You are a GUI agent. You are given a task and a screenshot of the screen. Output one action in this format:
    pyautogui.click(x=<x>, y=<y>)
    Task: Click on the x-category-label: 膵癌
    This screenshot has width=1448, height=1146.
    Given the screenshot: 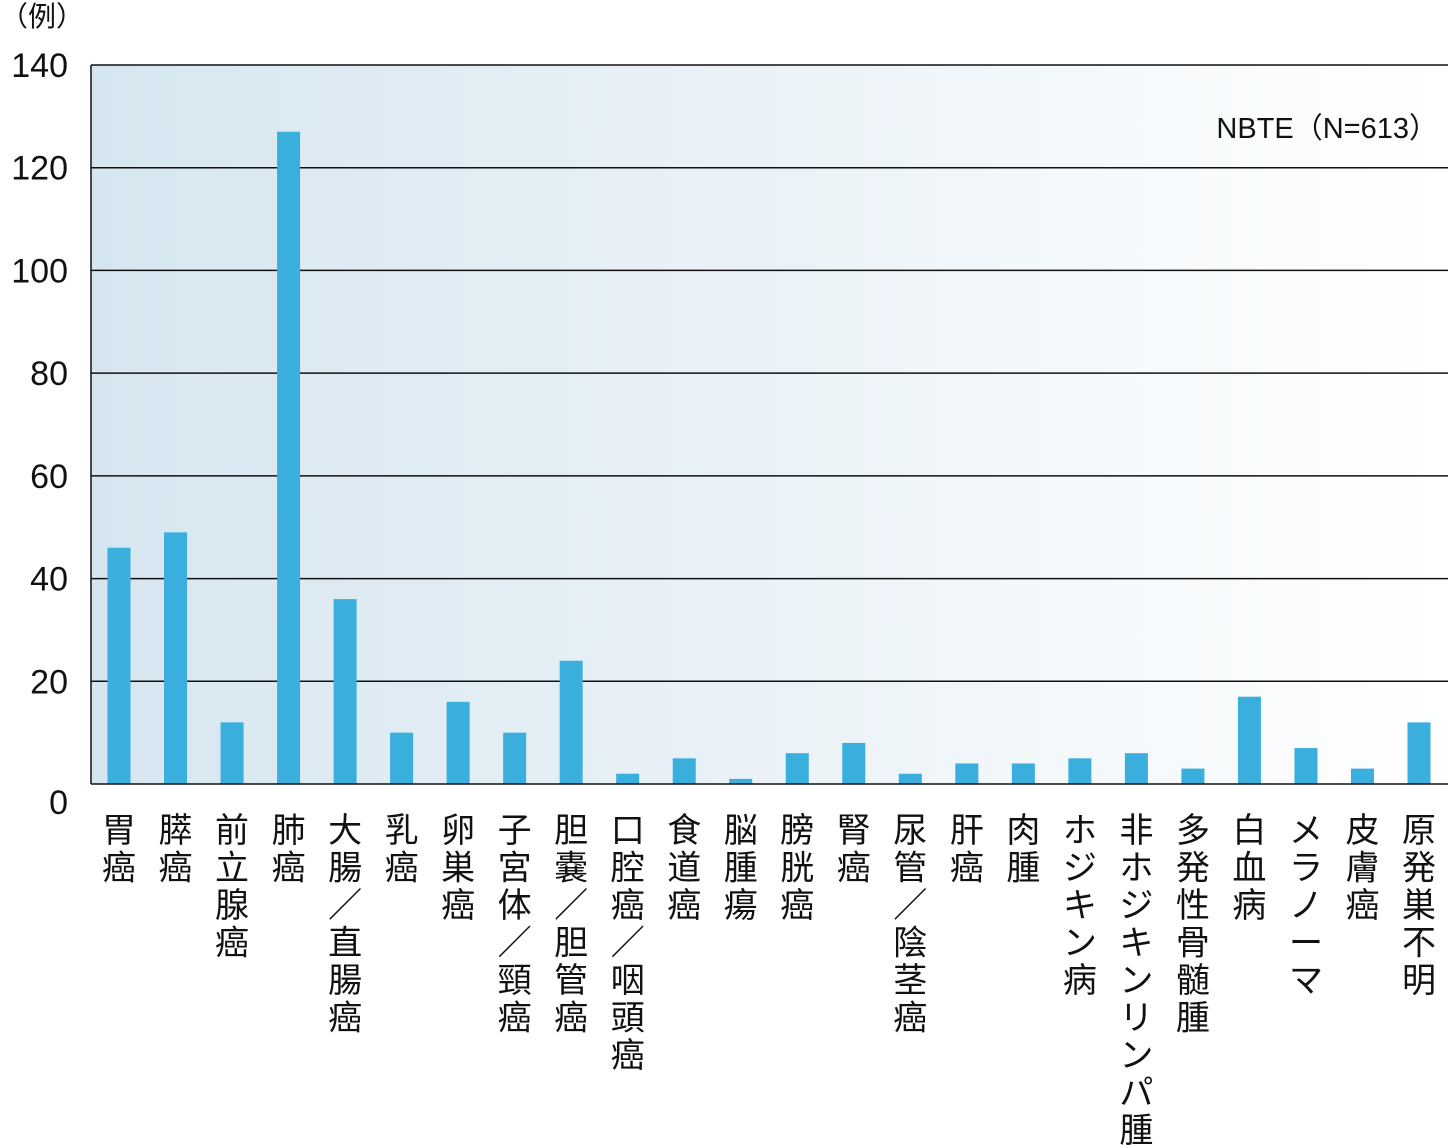 What is the action you would take?
    pyautogui.click(x=176, y=850)
    